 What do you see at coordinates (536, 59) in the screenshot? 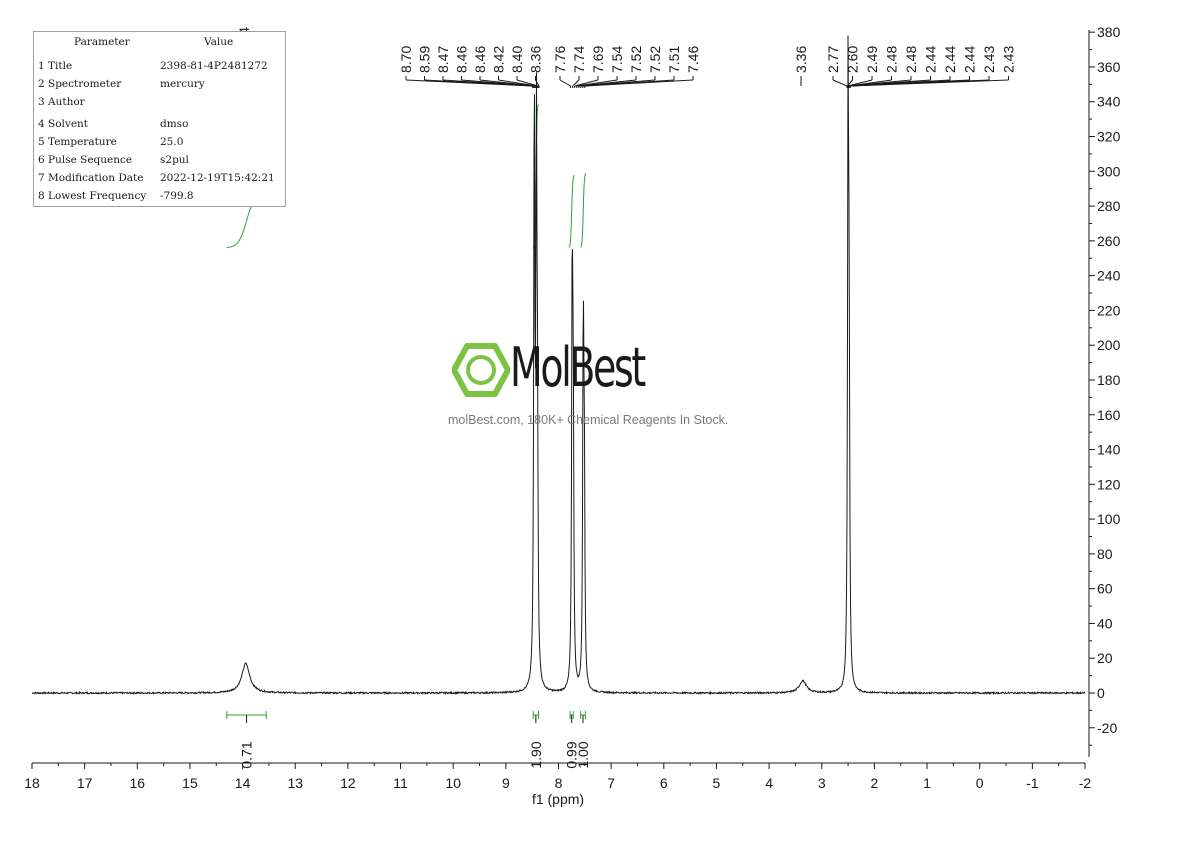
I see `peak-label: 8.36` at bounding box center [536, 59].